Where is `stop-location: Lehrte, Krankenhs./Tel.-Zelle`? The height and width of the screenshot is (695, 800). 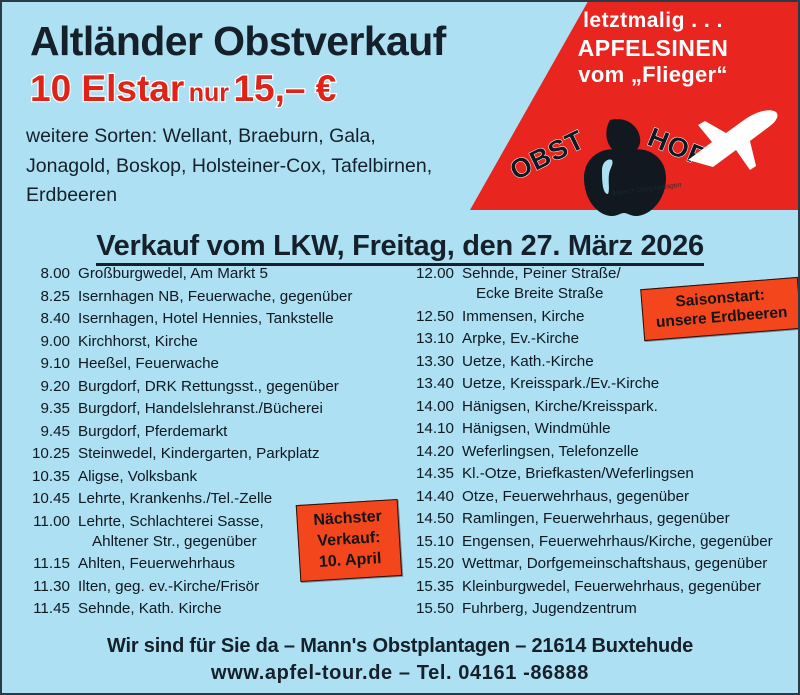
stop-location: Lehrte, Krankenhs./Tel.-Zelle is located at coordinates (242, 498).